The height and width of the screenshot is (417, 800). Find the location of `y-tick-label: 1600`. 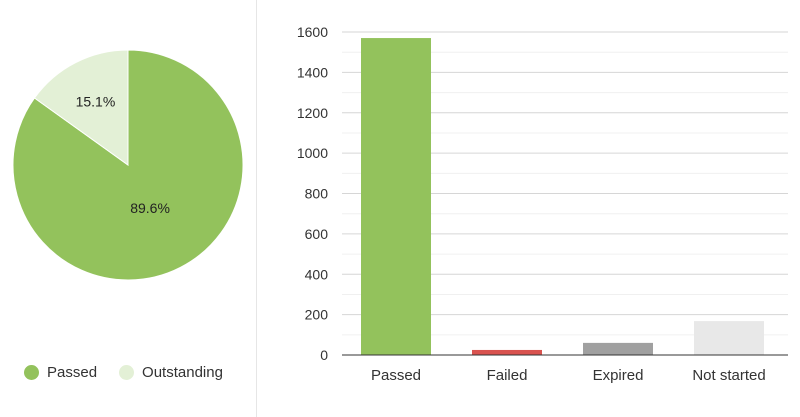

y-tick-label: 1600 is located at coordinates (312, 32).